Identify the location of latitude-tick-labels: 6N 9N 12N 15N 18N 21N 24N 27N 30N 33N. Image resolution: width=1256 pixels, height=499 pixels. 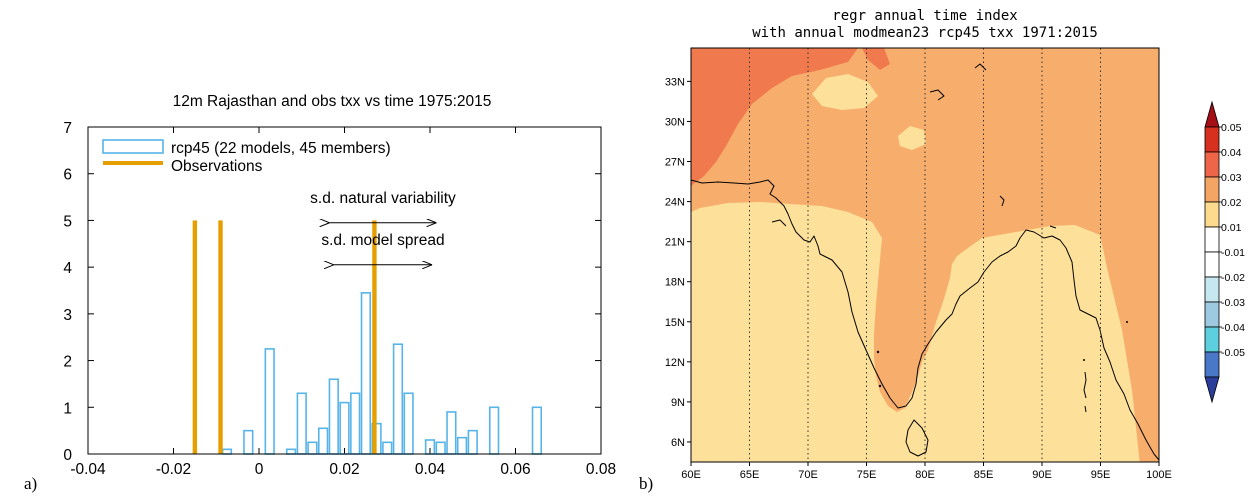
(678, 262).